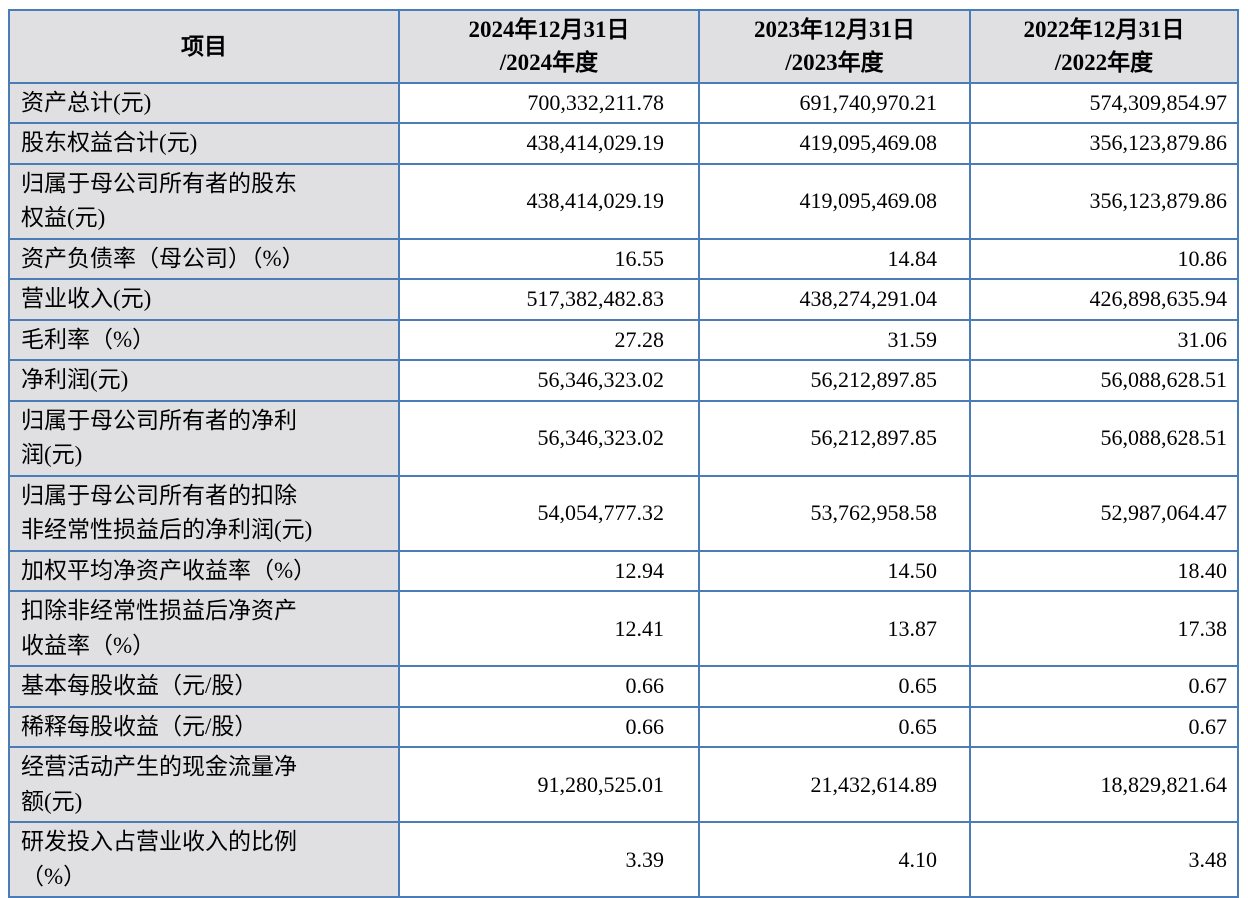  What do you see at coordinates (549, 103) in the screenshot?
I see `row-value-2024: 700,332,211.78` at bounding box center [549, 103].